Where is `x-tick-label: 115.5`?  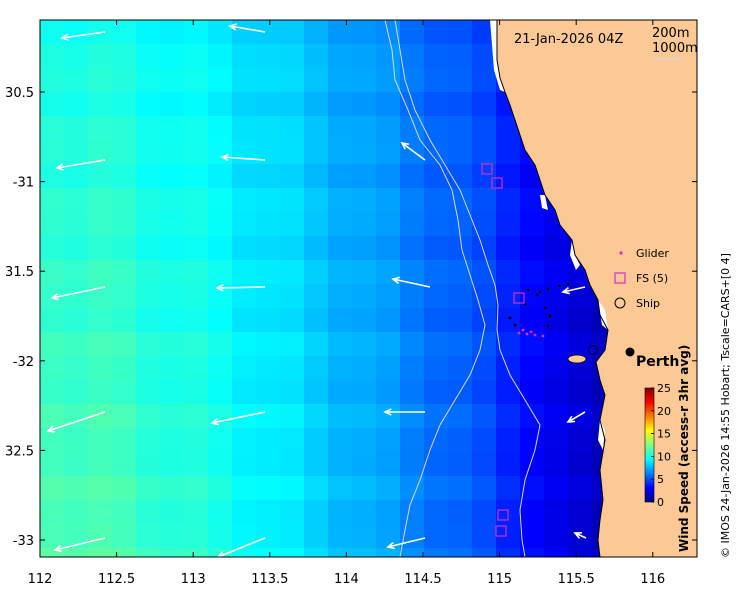
x-tick-label: 115.5 is located at coordinates (576, 579).